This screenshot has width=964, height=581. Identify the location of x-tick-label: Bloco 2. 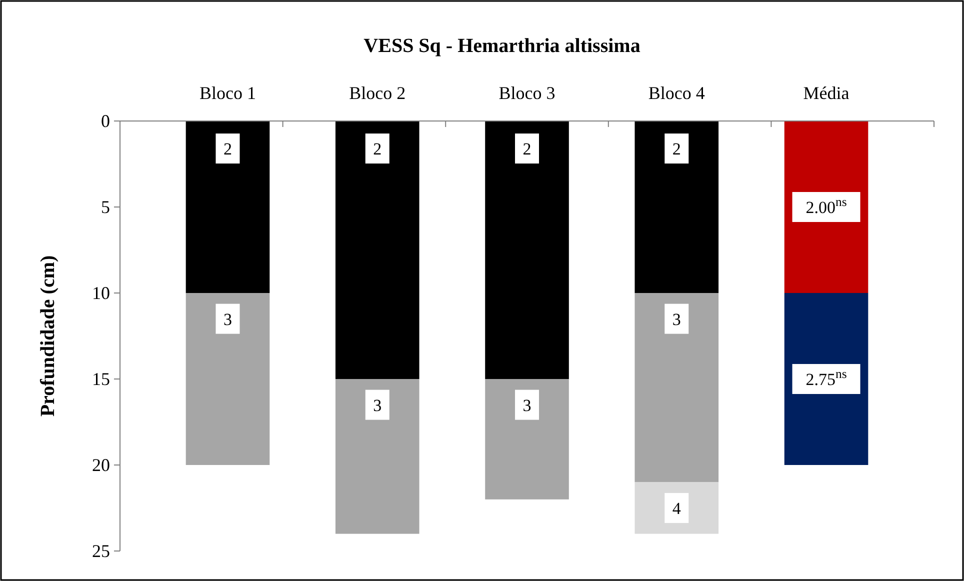
(377, 93).